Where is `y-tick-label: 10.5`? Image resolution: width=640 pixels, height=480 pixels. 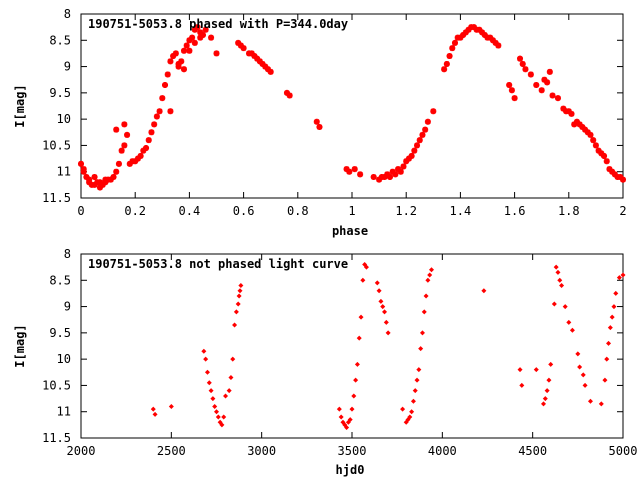 y-tick-label: 10.5 is located at coordinates (56, 145).